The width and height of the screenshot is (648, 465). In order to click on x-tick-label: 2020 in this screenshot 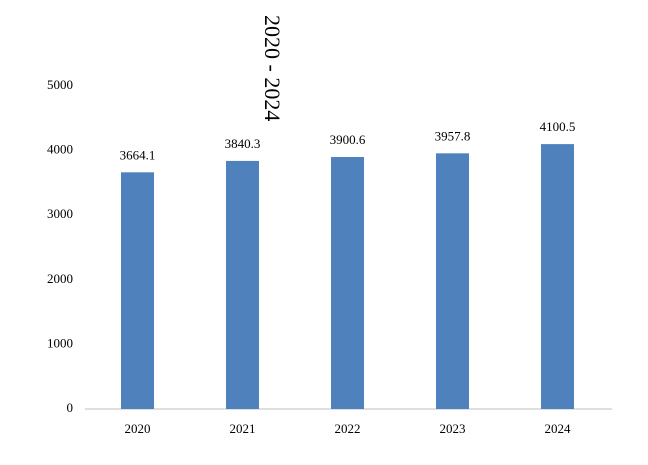, I will do `click(138, 428)`.